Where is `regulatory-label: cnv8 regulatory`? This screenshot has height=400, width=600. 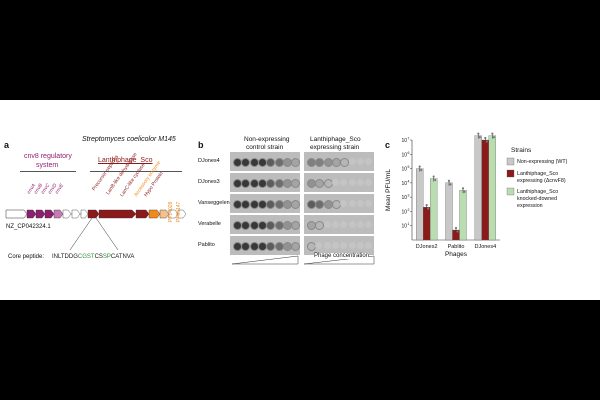
regulatory-label: cnv8 regulatory is located at coordinates (48, 157).